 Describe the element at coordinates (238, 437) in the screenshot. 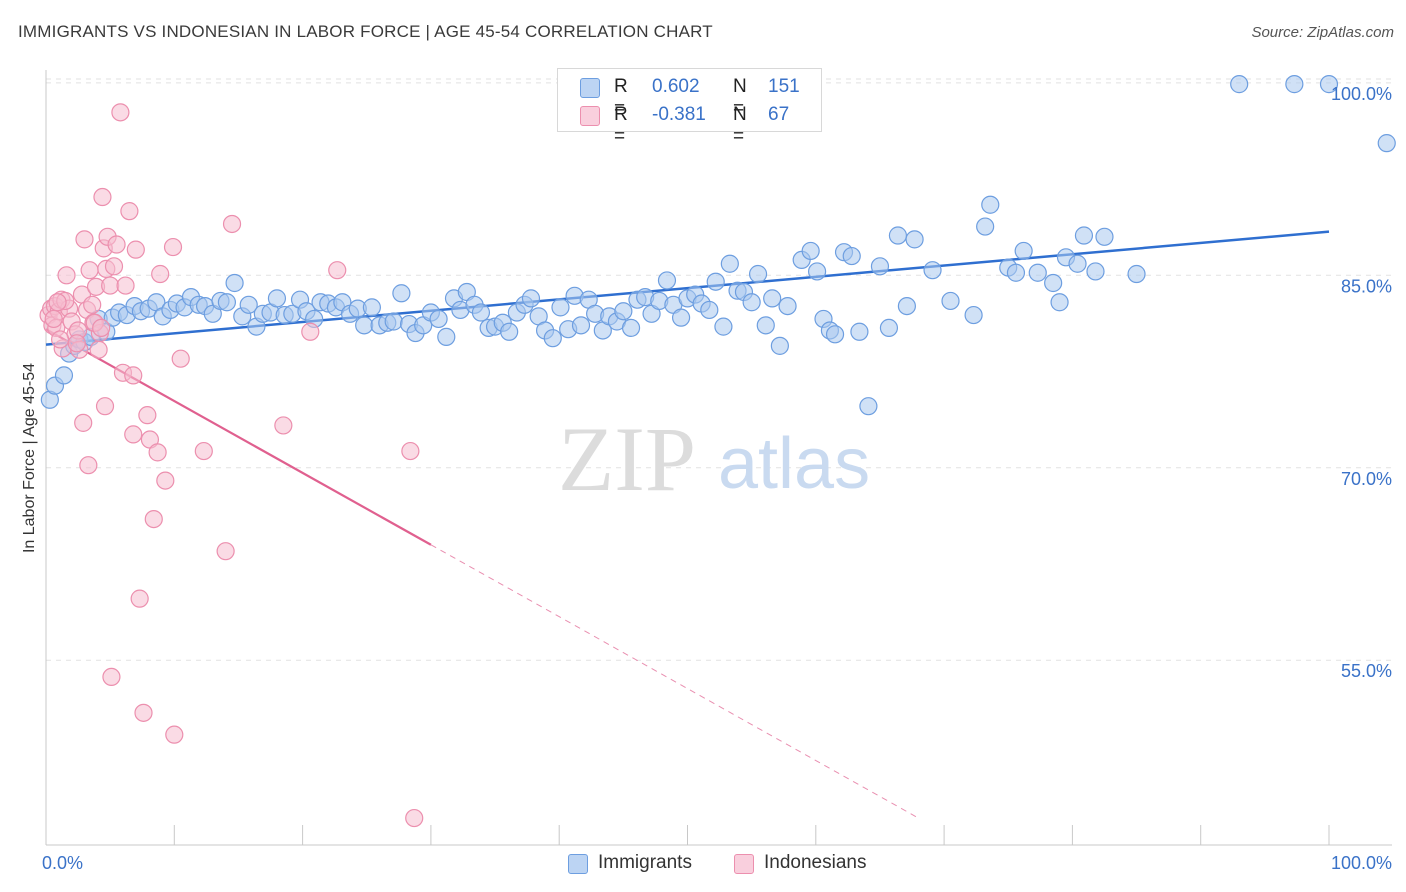

I see `indonesians-trend-line` at that location.